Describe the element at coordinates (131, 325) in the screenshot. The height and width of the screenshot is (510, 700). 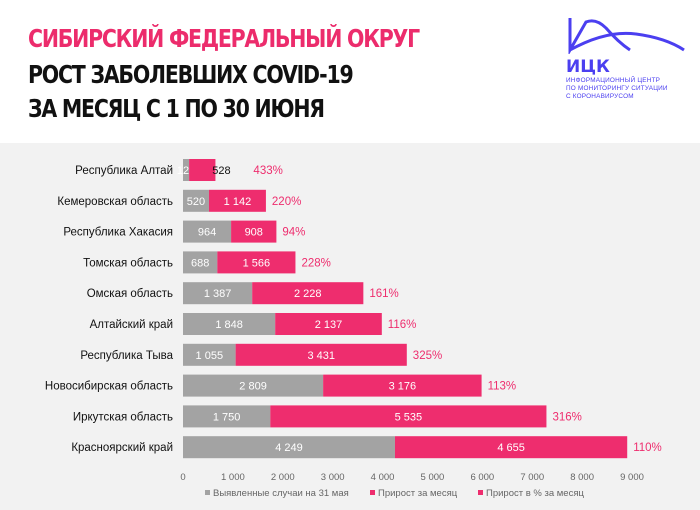
I see `category-label: Алтайский край` at that location.